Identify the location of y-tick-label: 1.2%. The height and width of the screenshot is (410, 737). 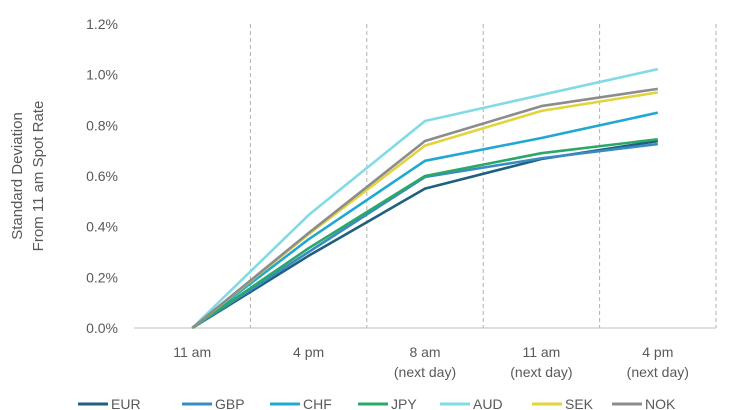
(102, 24).